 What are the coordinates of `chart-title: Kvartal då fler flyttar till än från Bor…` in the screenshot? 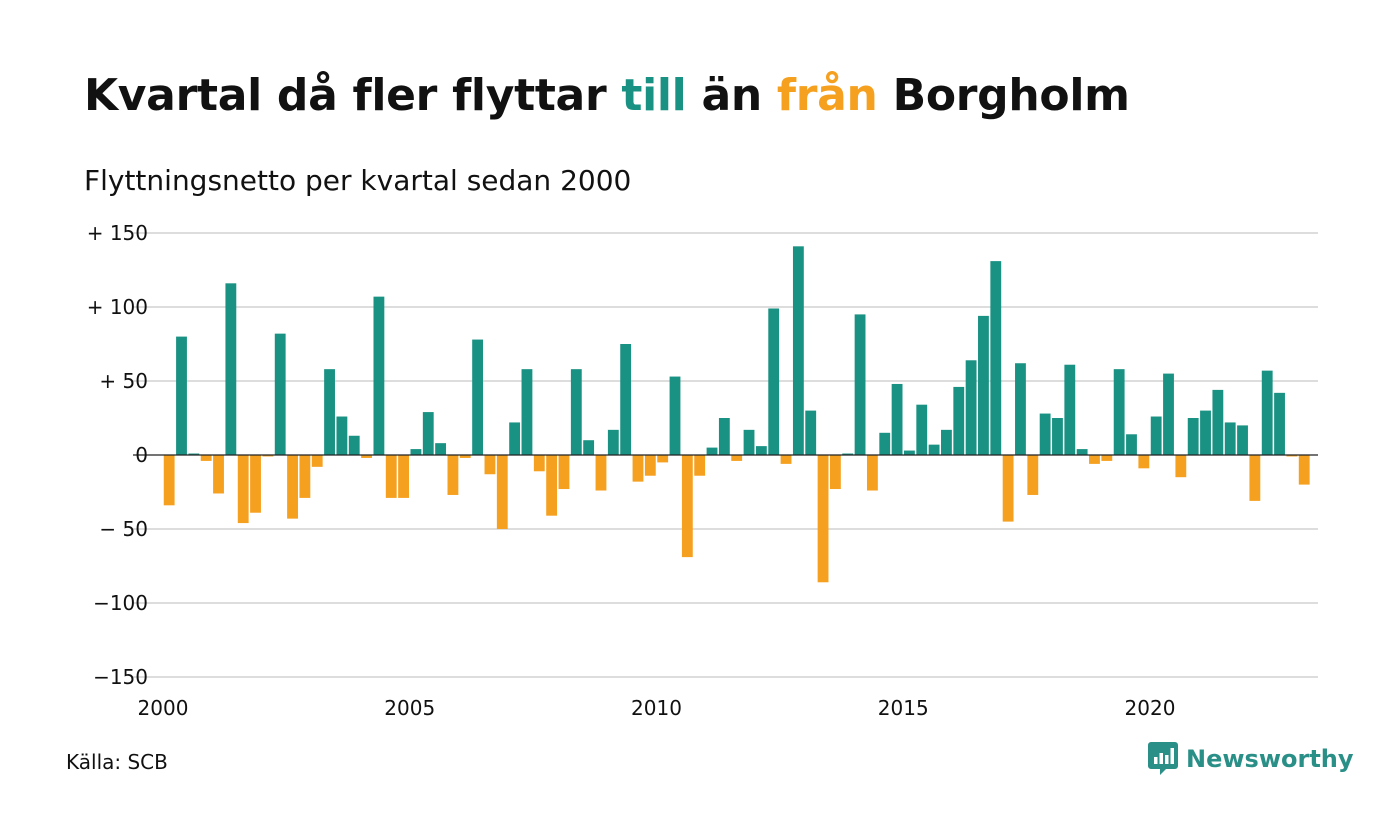 It's located at (607, 95).